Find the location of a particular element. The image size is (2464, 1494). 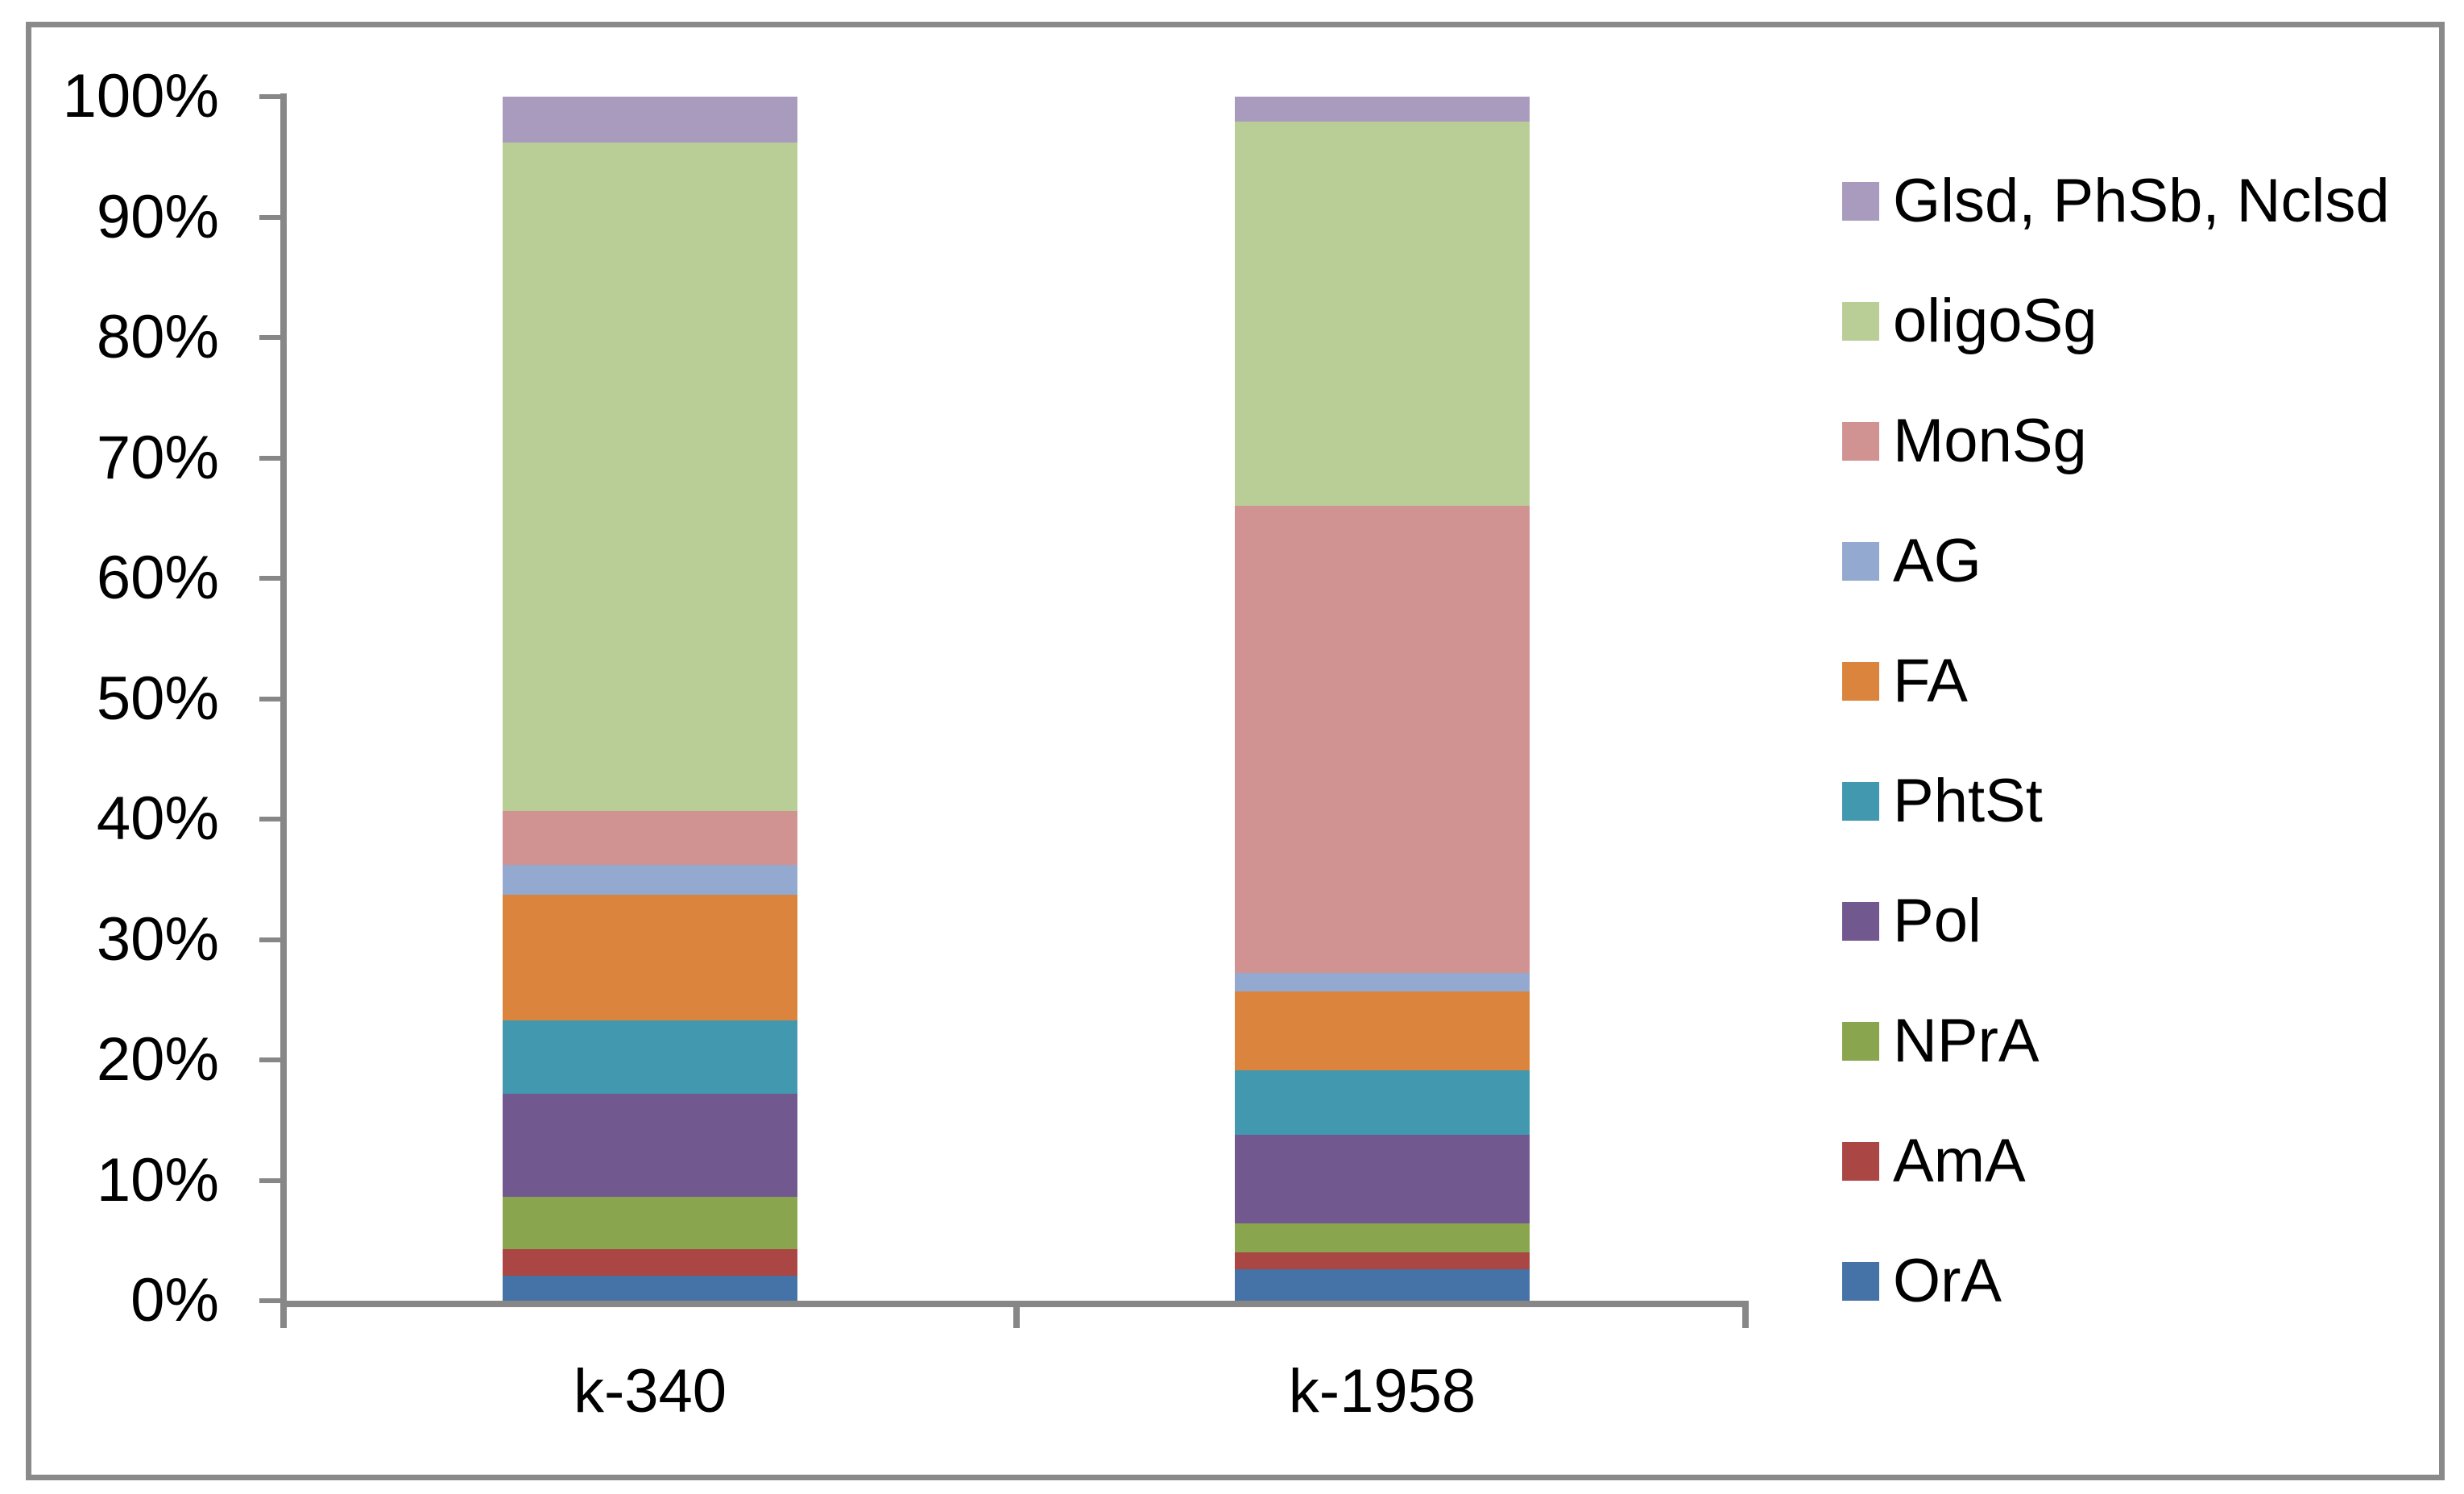

legend-label: OrA is located at coordinates (1947, 1281).